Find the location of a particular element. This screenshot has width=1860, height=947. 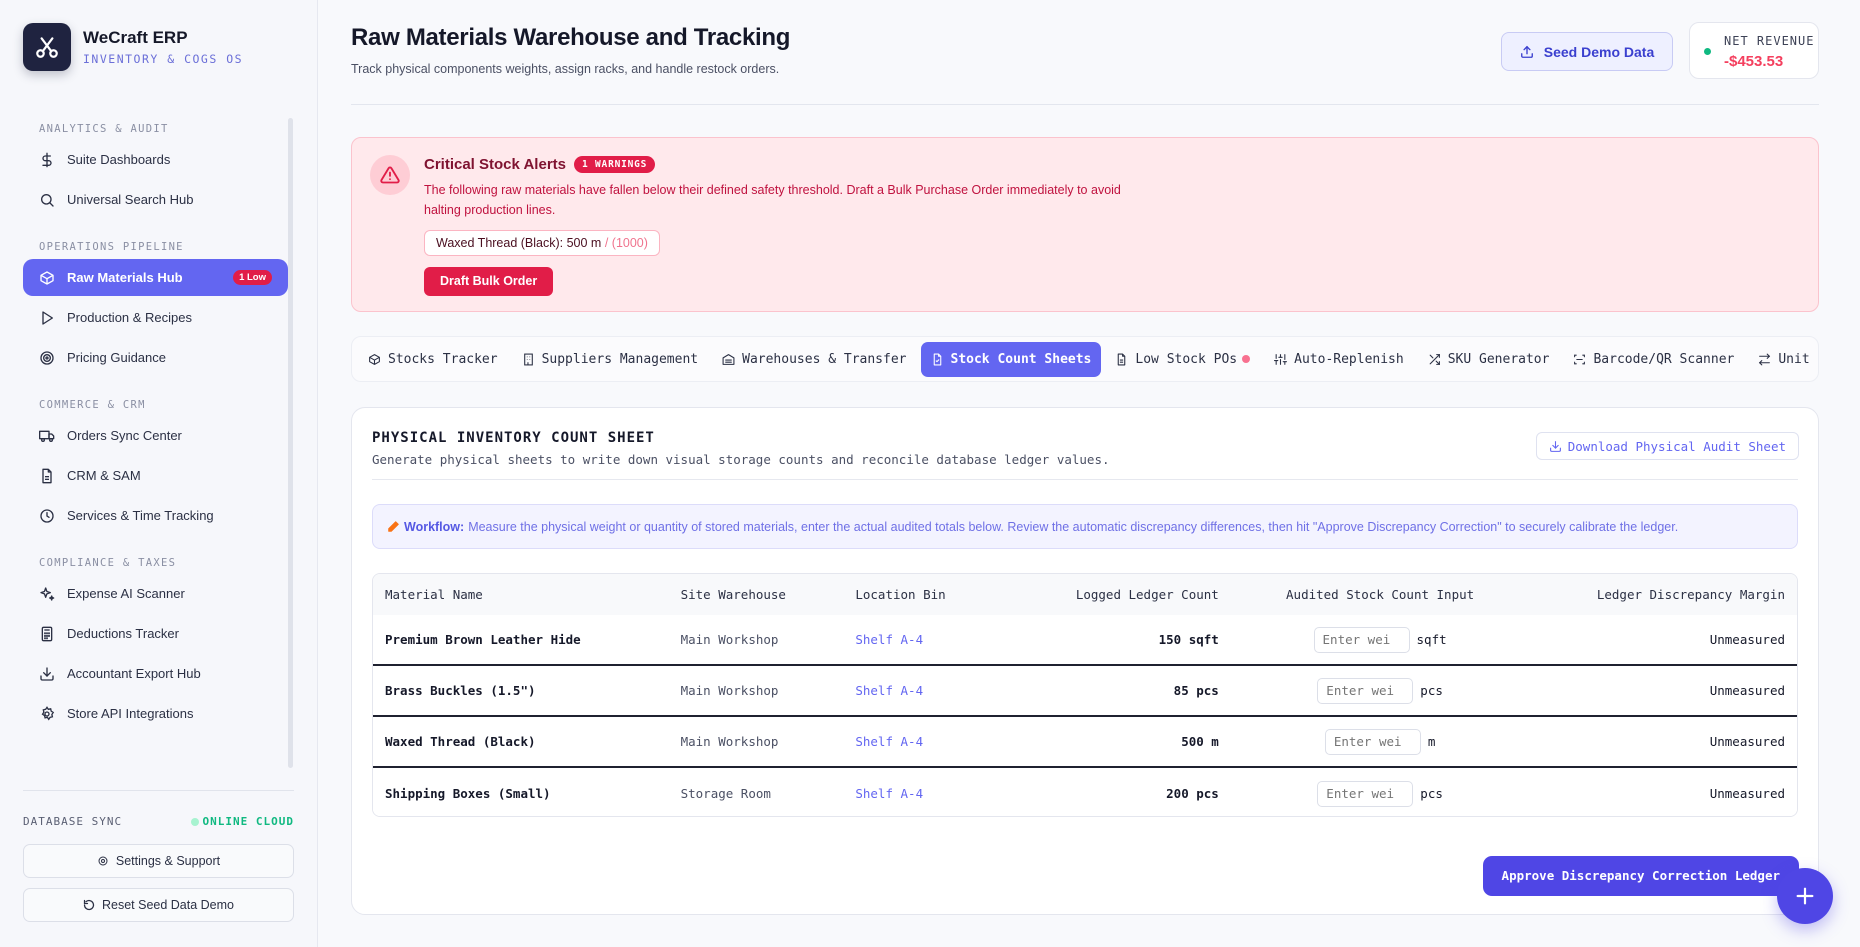

seed-demo-label: Seed Demo Data is located at coordinates (1599, 51).